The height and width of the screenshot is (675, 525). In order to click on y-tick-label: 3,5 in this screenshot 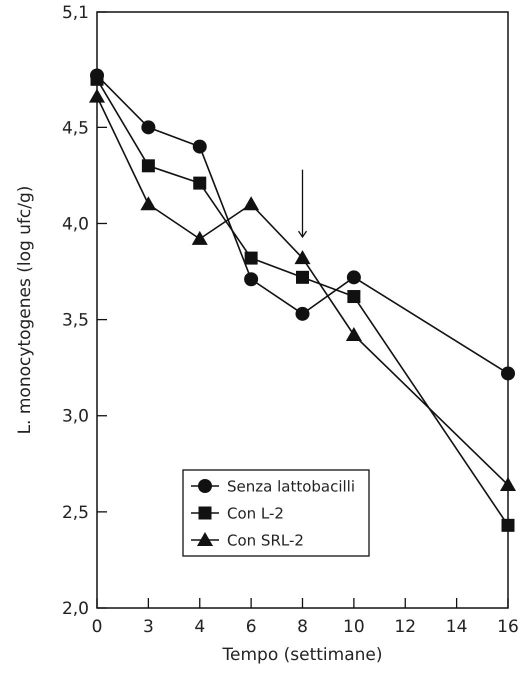, I will do `click(75, 320)`.